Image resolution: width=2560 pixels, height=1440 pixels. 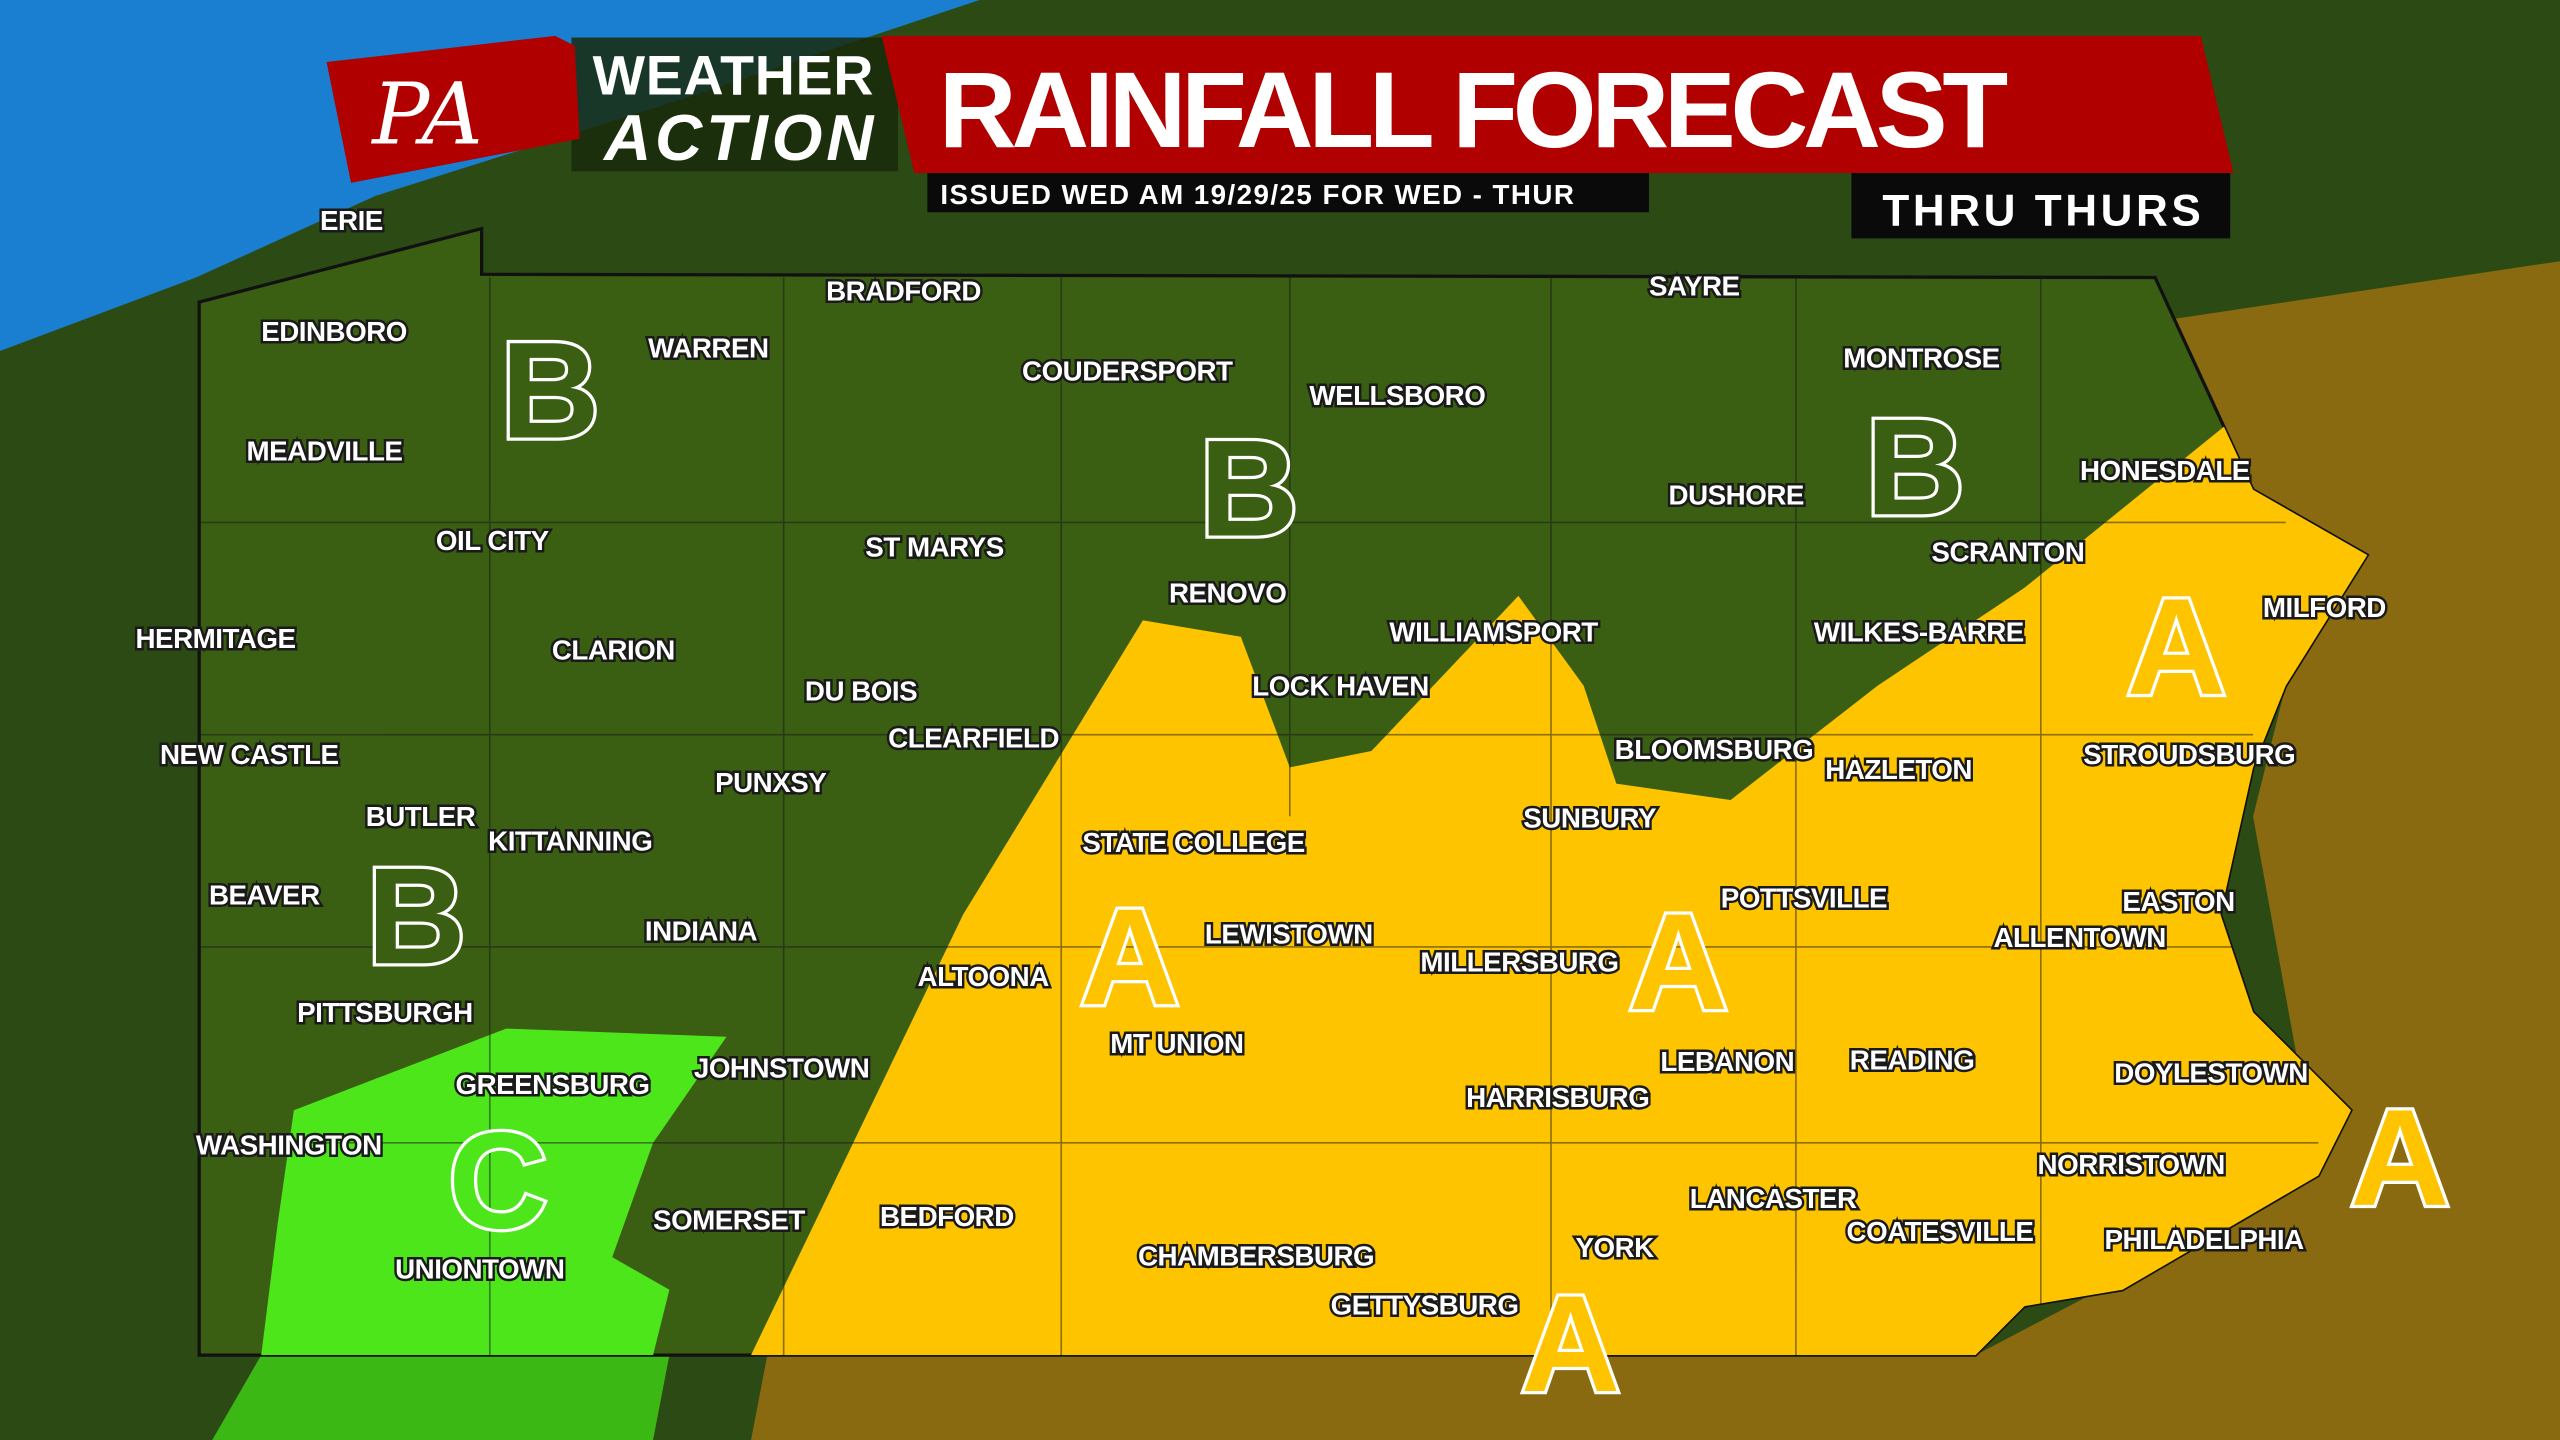 What do you see at coordinates (1921, 357) in the screenshot?
I see `city-label: MONTROSE` at bounding box center [1921, 357].